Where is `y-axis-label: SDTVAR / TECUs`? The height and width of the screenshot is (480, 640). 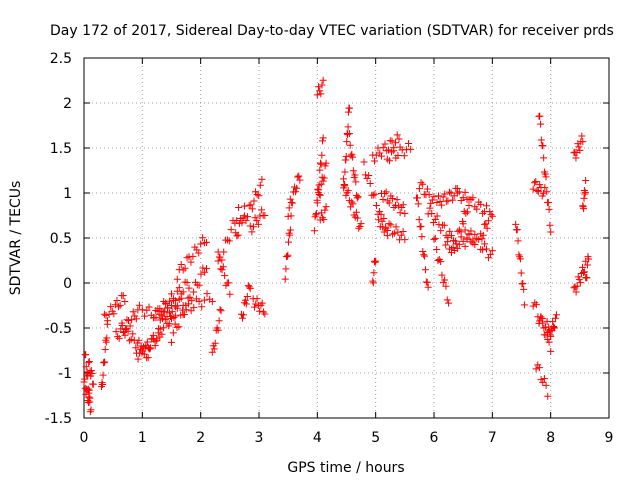
y-axis-label: SDTVAR / TECUs is located at coordinates (16, 238).